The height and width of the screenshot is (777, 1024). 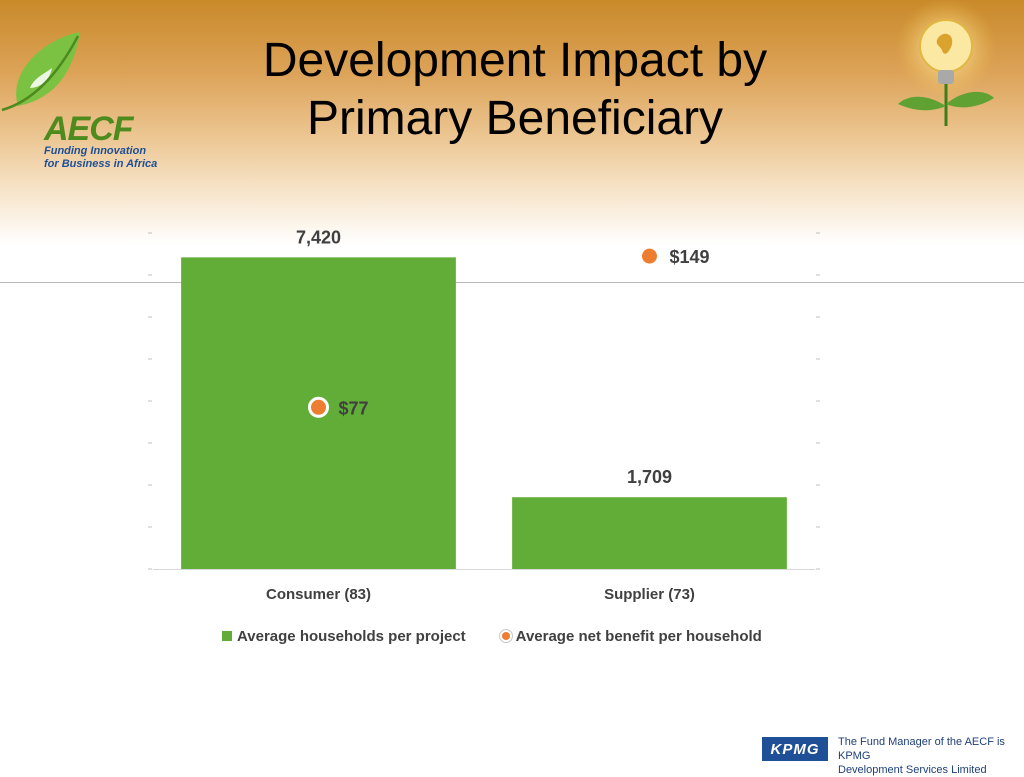 I want to click on logo-brand: AECF, so click(x=89, y=129).